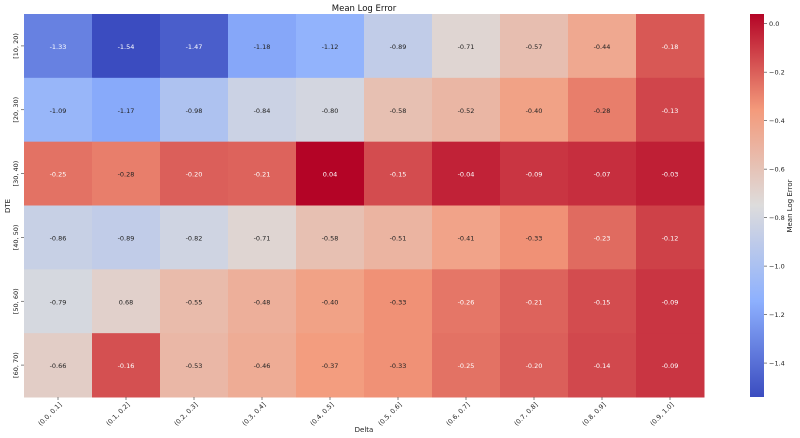 The image size is (800, 438). What do you see at coordinates (670, 175) in the screenshot?
I see `cell-value-label: -0.03` at bounding box center [670, 175].